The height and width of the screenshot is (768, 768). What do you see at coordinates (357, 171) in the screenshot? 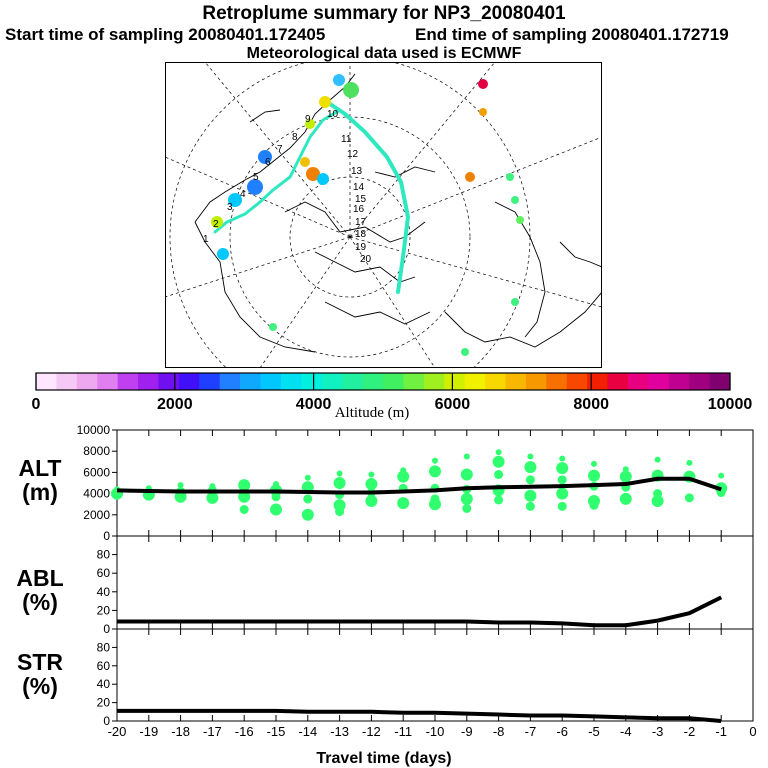
I see `day-label: 13` at bounding box center [357, 171].